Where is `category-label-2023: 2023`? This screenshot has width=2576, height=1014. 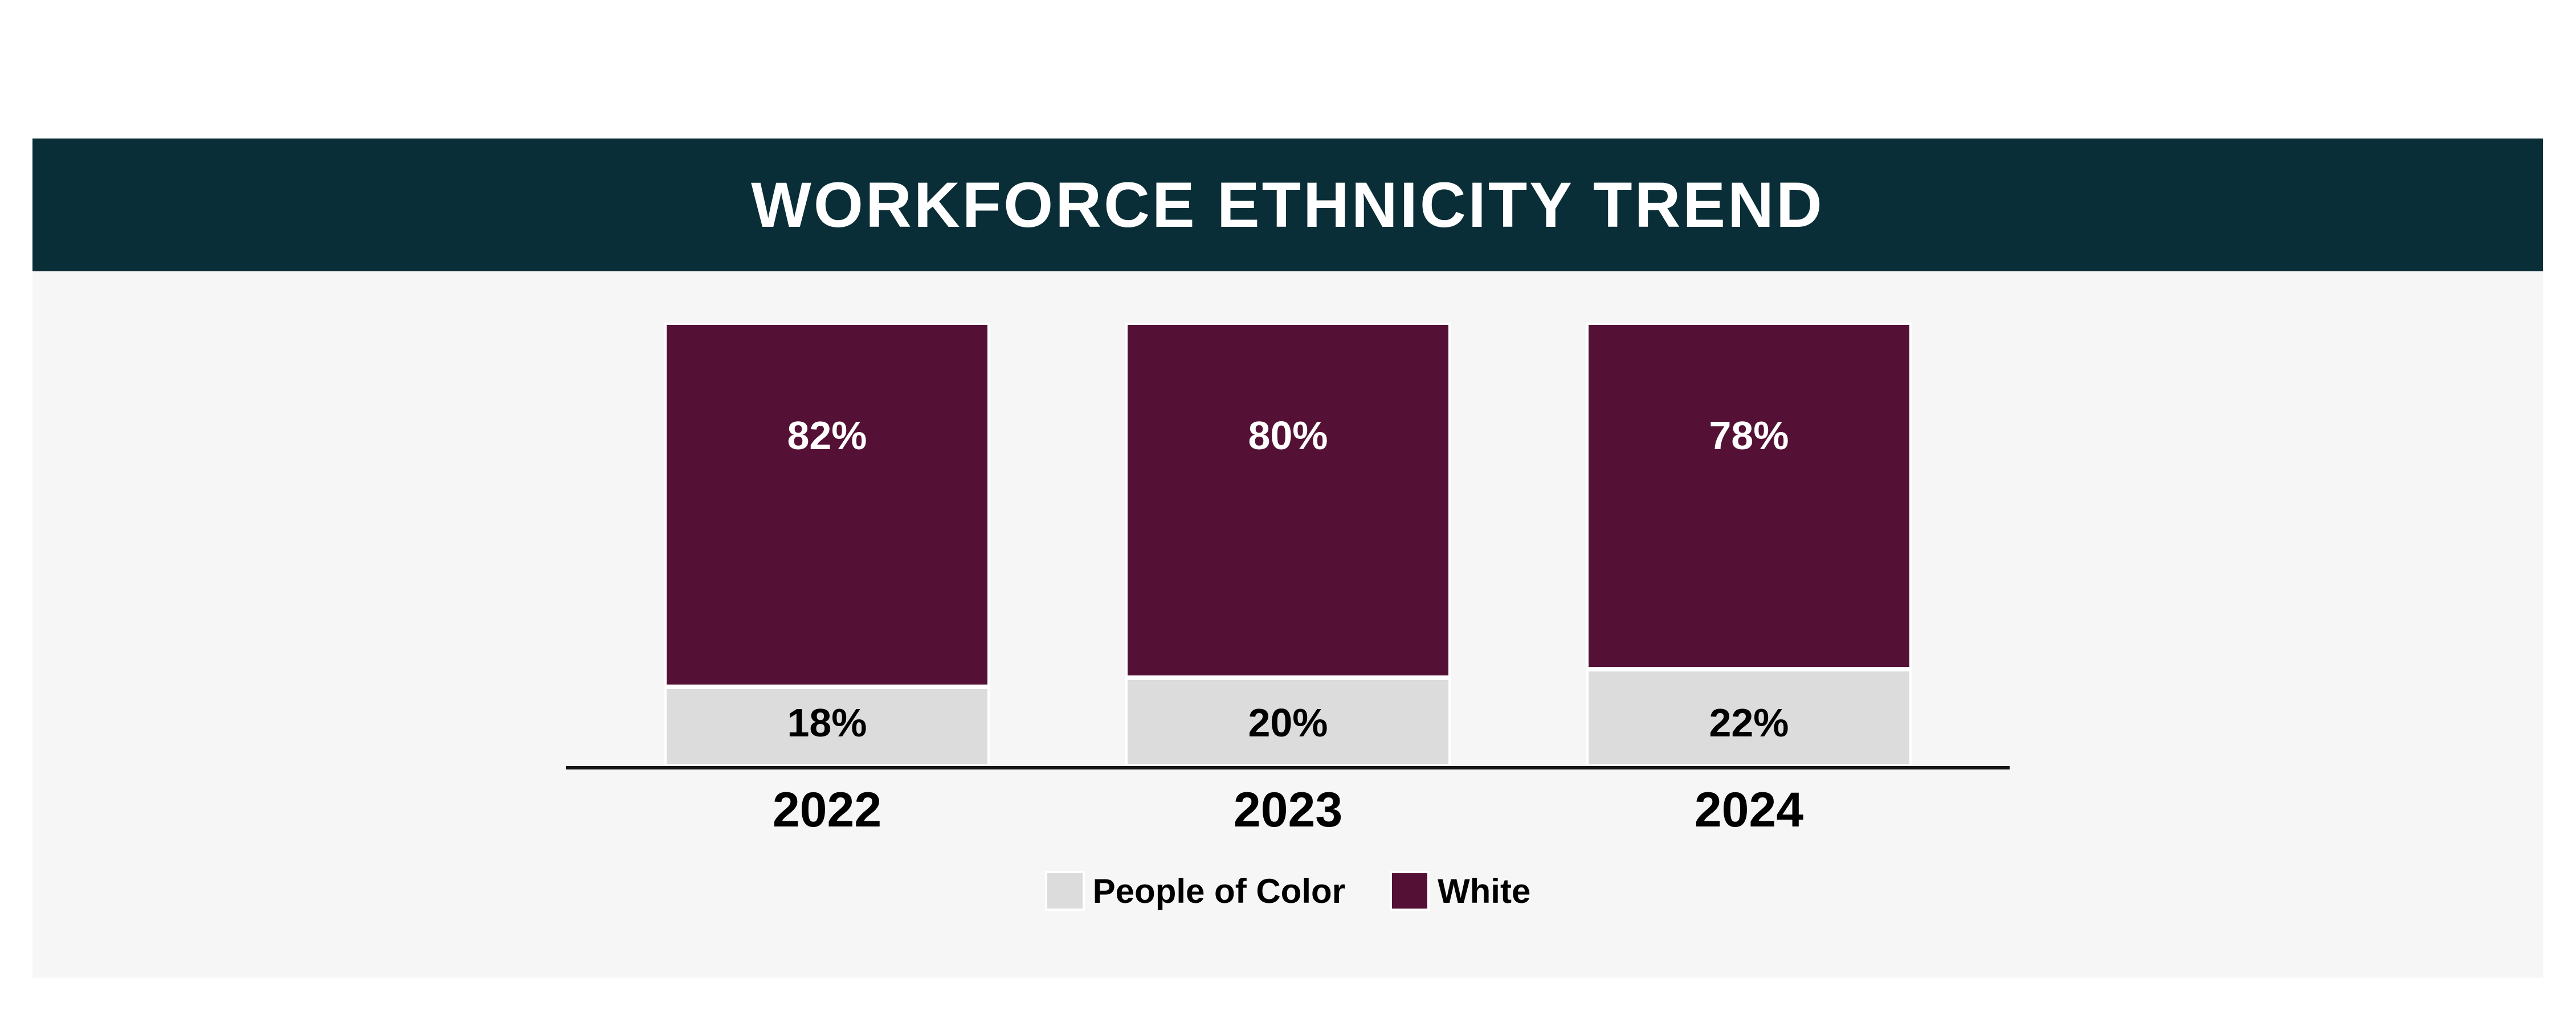 category-label-2023: 2023 is located at coordinates (1288, 810).